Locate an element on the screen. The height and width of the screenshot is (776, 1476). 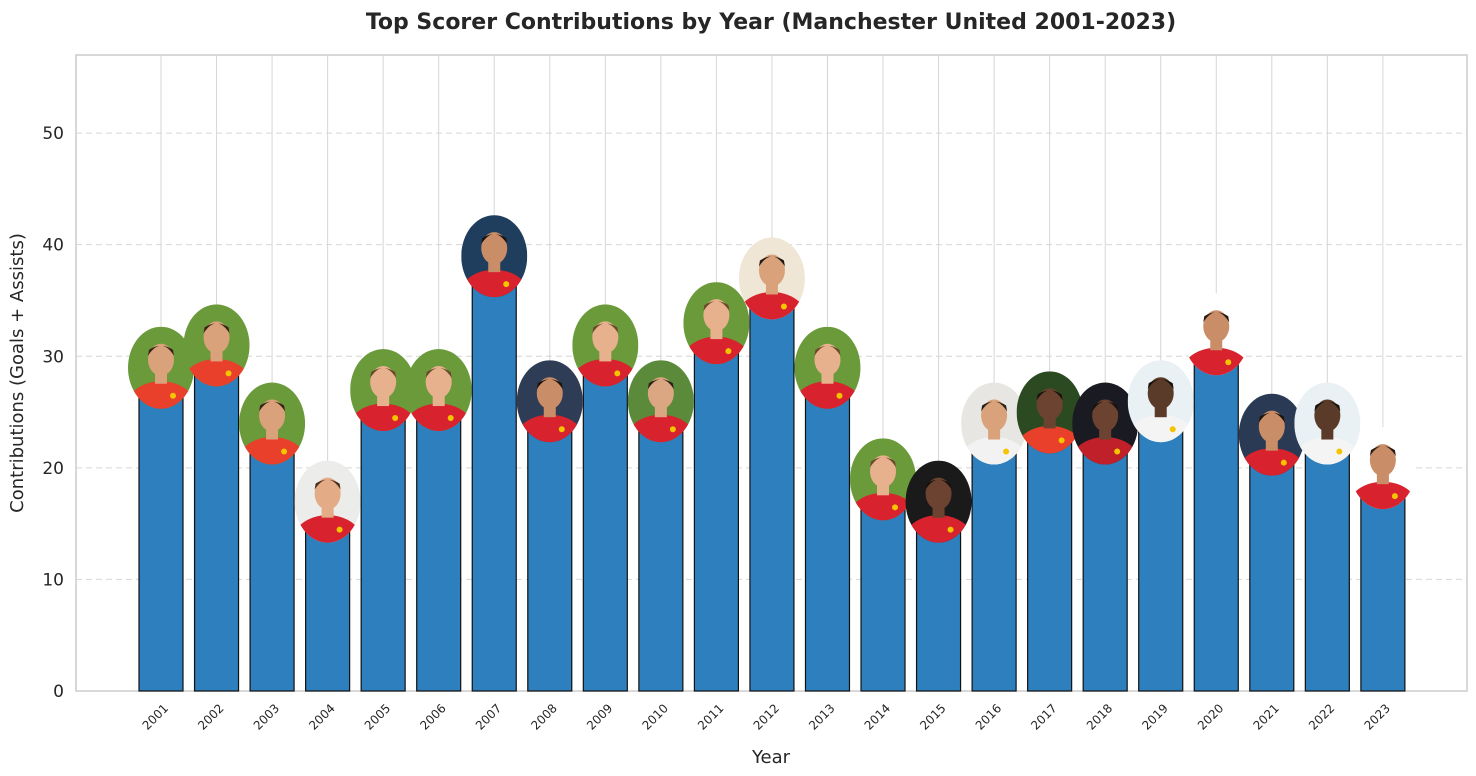
x-tick-label: 2020 is located at coordinates (1210, 716).